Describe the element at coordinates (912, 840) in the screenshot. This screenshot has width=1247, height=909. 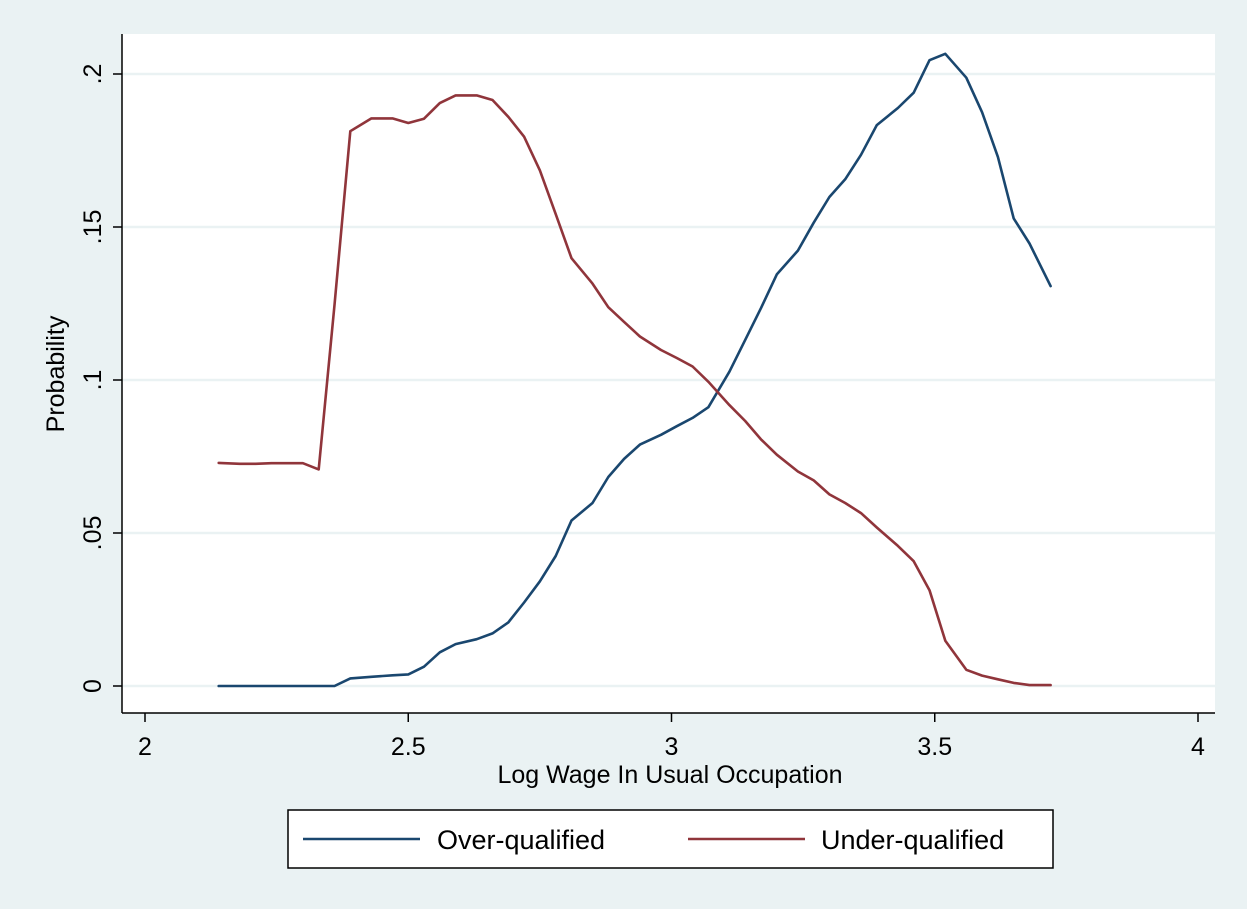
I see `legend-label-under-qualified: Under-qualified` at that location.